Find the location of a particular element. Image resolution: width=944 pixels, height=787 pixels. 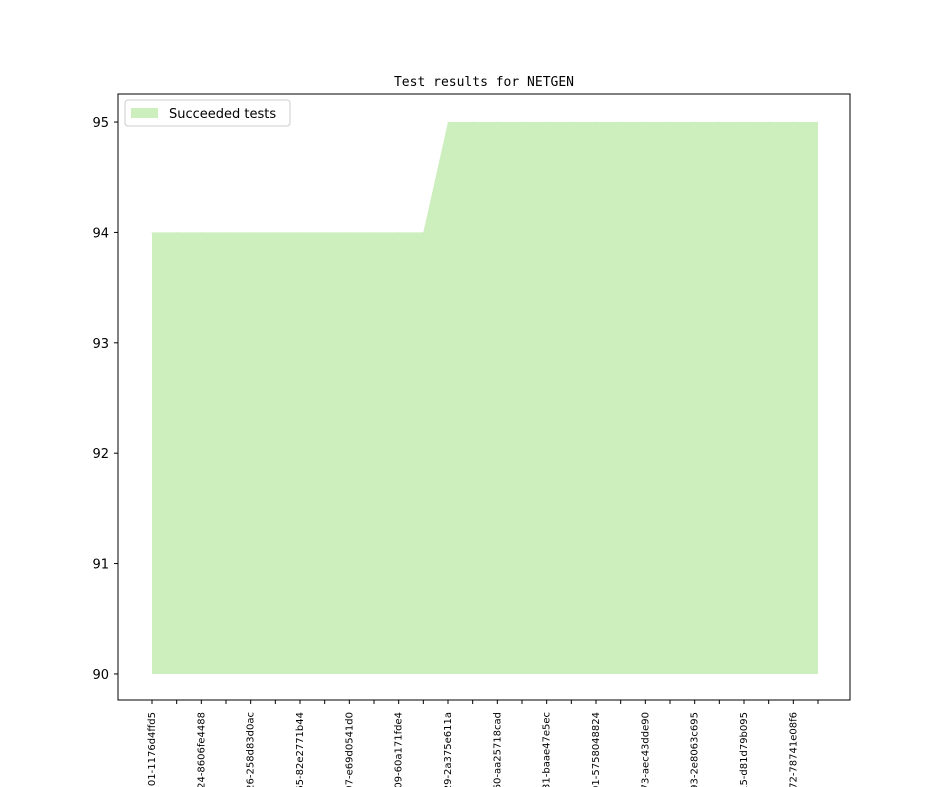

y-tick-label: 92 is located at coordinates (100, 454).